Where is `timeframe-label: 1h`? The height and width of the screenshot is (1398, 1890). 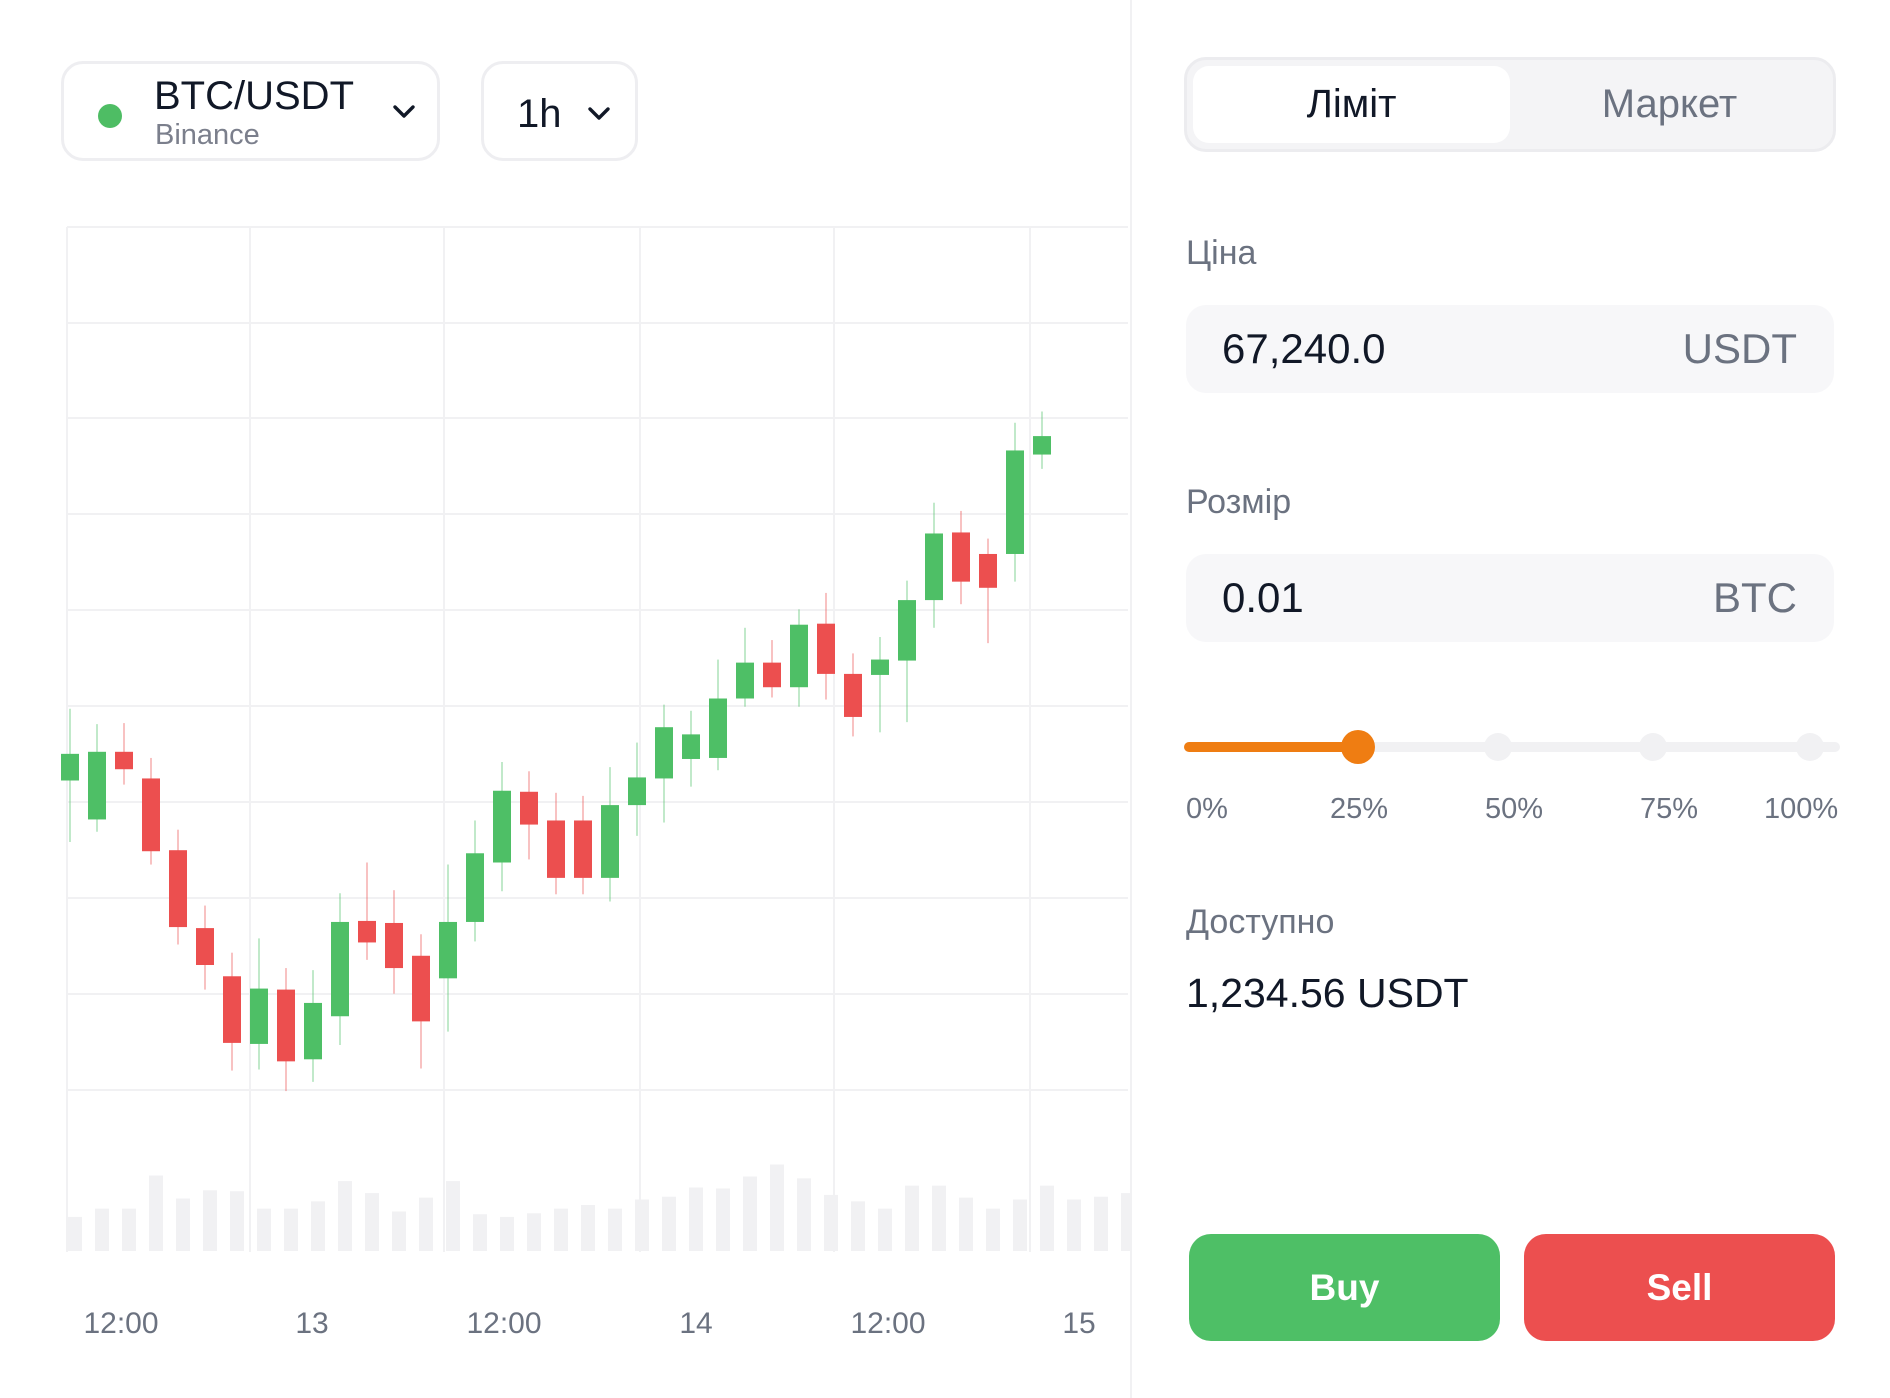 timeframe-label: 1h is located at coordinates (539, 114).